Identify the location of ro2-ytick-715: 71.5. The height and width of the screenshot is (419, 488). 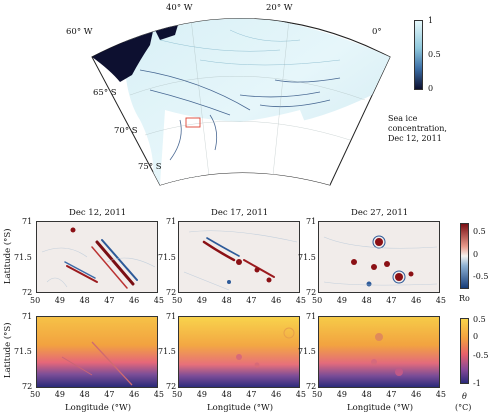
(167, 257).